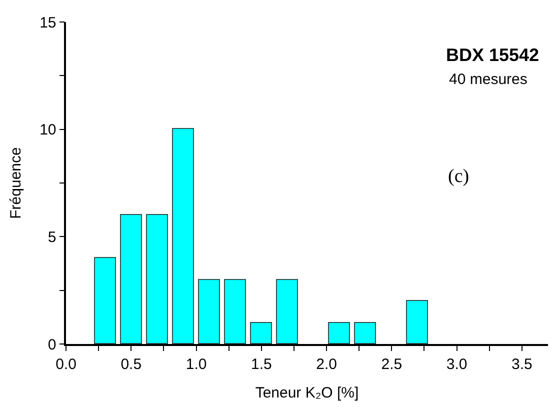 The height and width of the screenshot is (408, 553). What do you see at coordinates (196, 364) in the screenshot?
I see `x-tick-label: 1.0` at bounding box center [196, 364].